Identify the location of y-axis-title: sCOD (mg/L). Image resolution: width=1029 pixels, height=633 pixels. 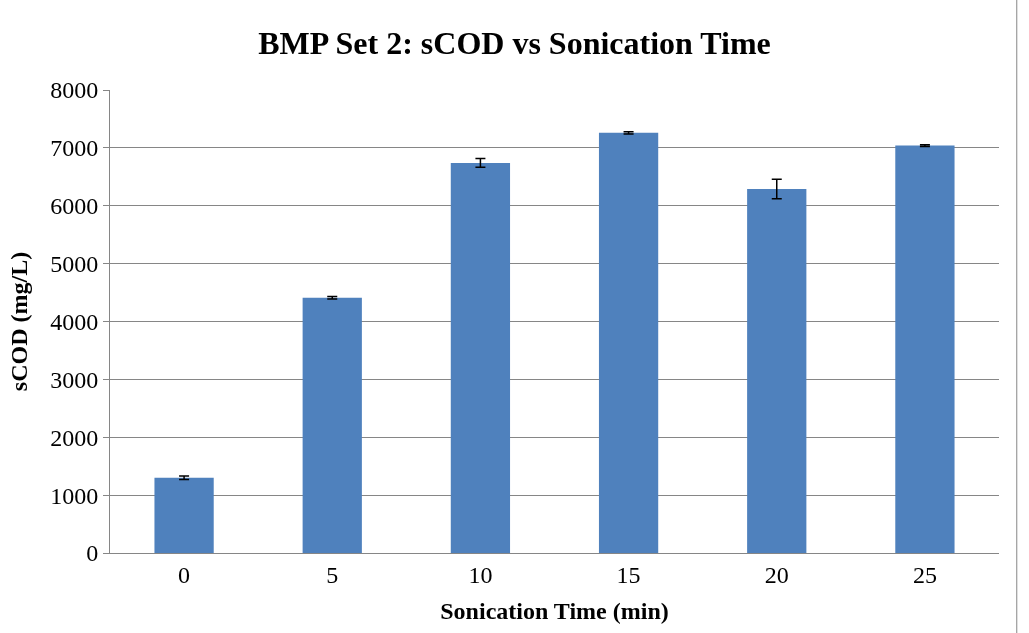
(19, 321).